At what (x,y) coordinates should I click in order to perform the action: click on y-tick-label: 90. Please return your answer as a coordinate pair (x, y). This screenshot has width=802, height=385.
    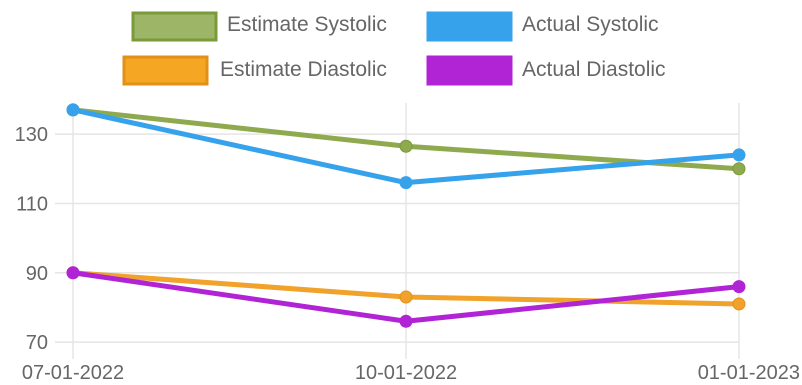
    Looking at the image, I should click on (37, 274).